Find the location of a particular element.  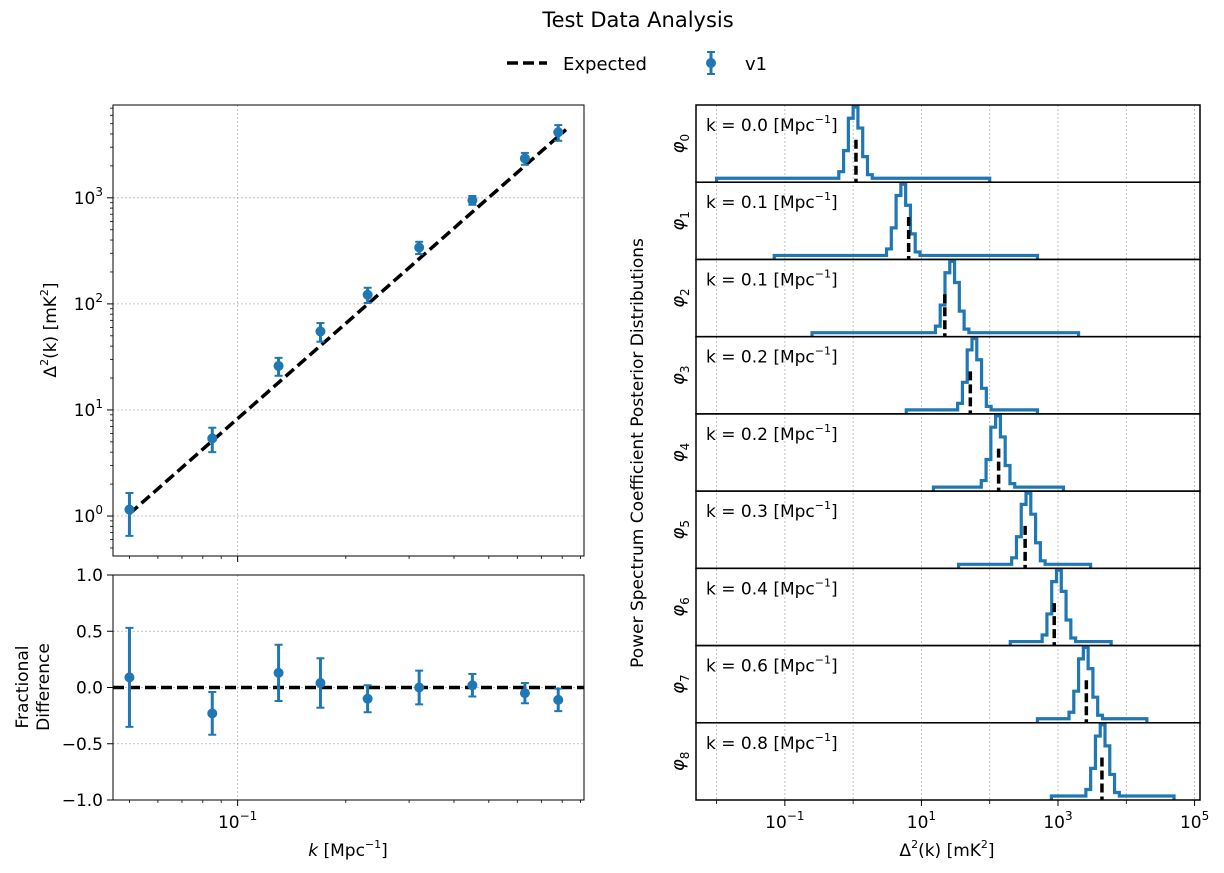

posterior-phi-label: φ1 is located at coordinates (680, 221).